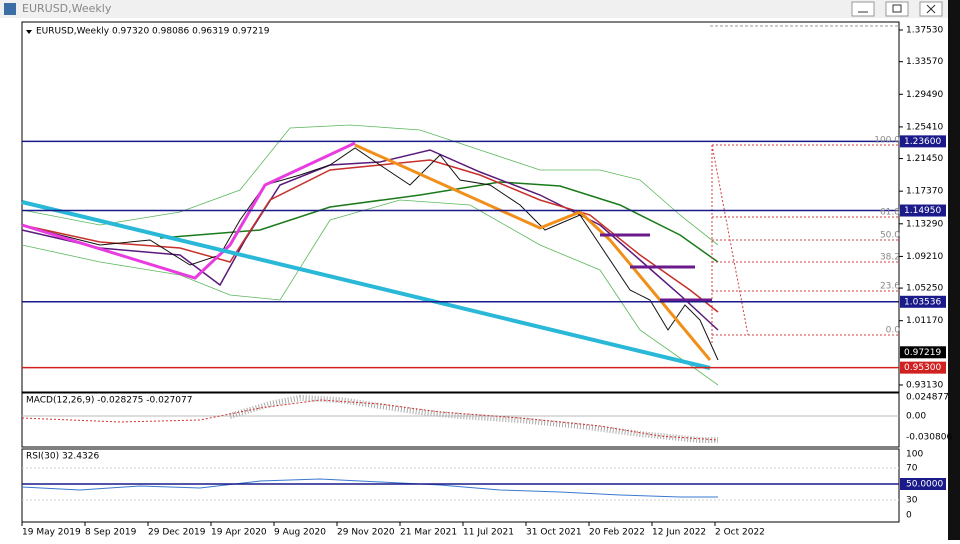  What do you see at coordinates (177, 533) in the screenshot?
I see `date-label: 29 Dec 2019` at bounding box center [177, 533].